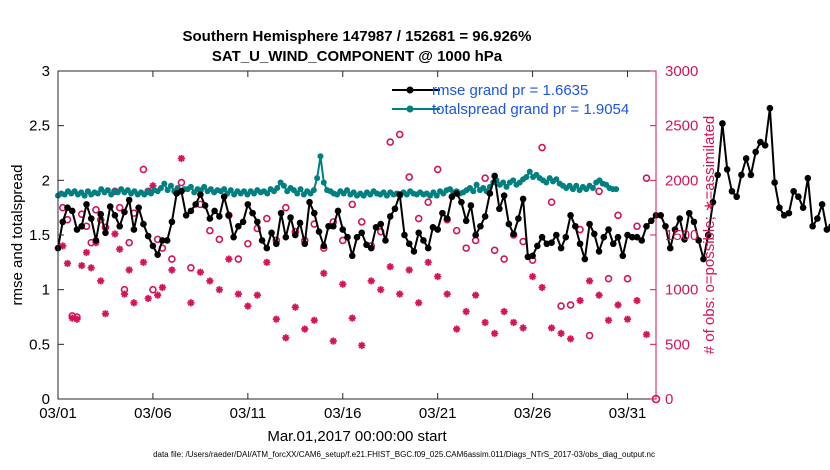  I want to click on y-tick-label-left: 2.5, so click(39, 126).